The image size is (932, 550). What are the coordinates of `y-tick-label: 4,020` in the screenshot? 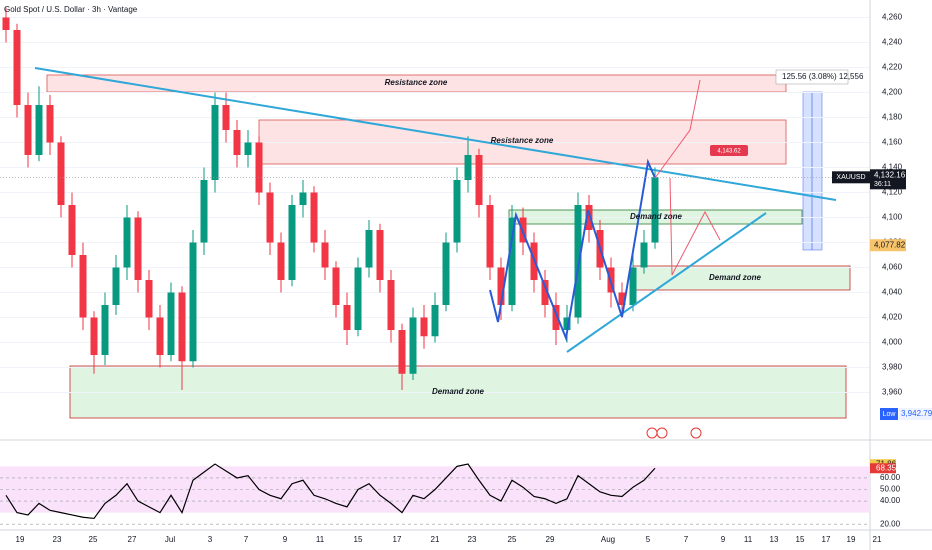 It's located at (892, 317).